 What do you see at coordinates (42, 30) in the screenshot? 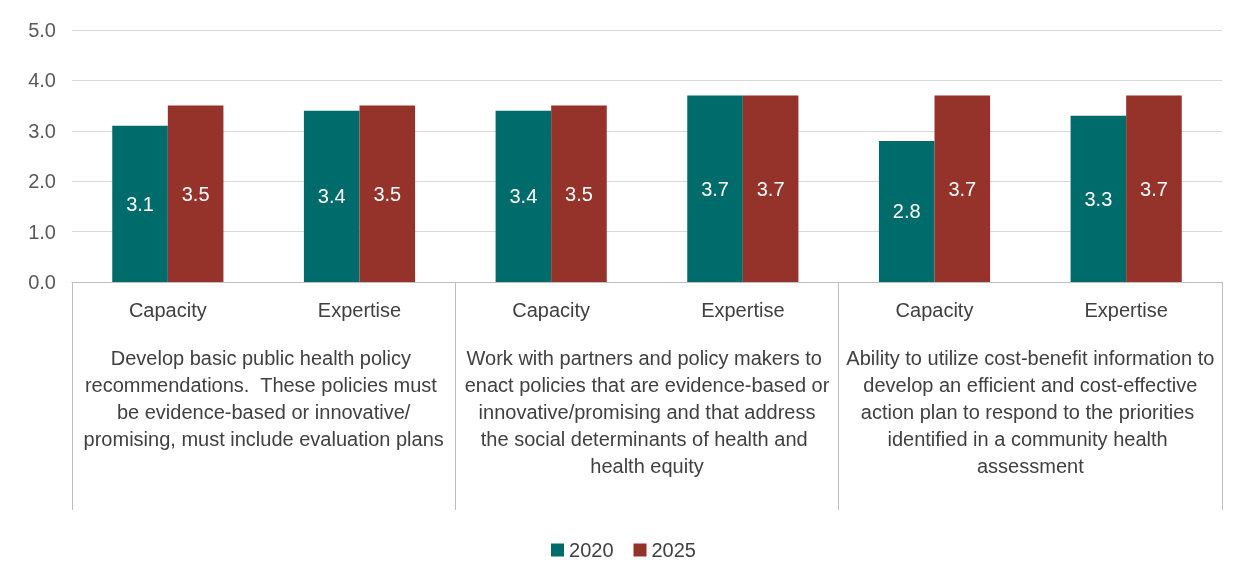
I see `y-tick-label: 5.0` at bounding box center [42, 30].